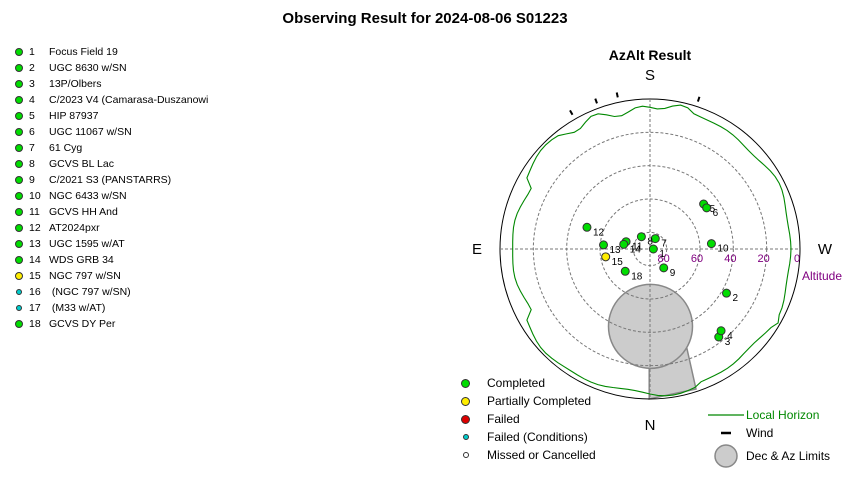  What do you see at coordinates (425, 18) in the screenshot?
I see `page-title: Observing Result for 2024-08-06 S01223` at bounding box center [425, 18].